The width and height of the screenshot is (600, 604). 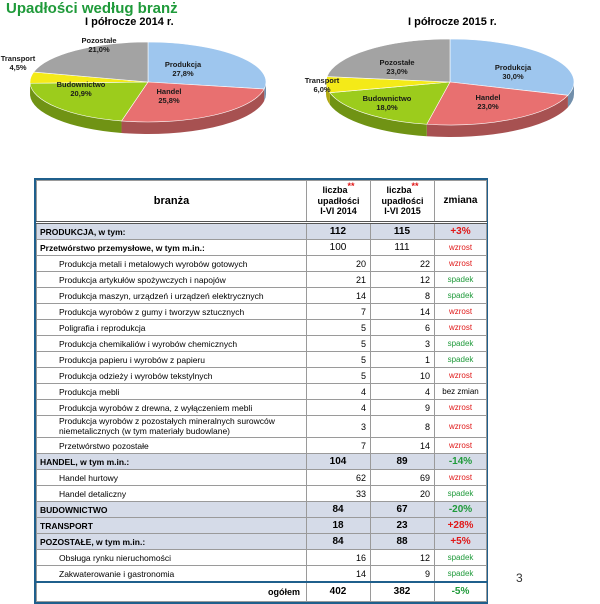 I want to click on row-change: bez zmian, so click(x=461, y=392).